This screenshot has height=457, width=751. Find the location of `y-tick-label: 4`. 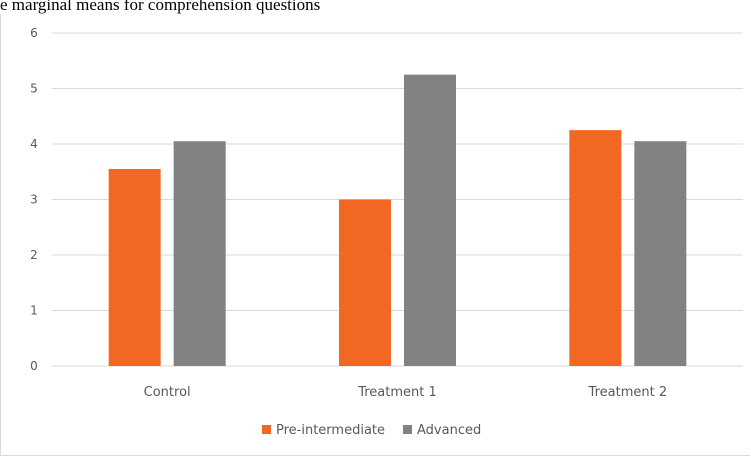

y-tick-label: 4 is located at coordinates (34, 144).